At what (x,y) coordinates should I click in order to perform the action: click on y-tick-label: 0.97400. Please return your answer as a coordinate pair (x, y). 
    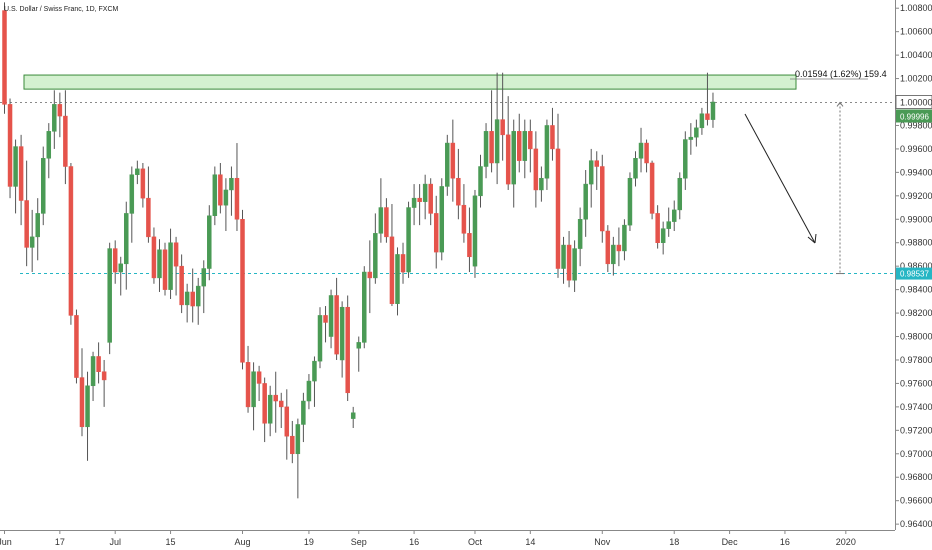
    Looking at the image, I should click on (916, 407).